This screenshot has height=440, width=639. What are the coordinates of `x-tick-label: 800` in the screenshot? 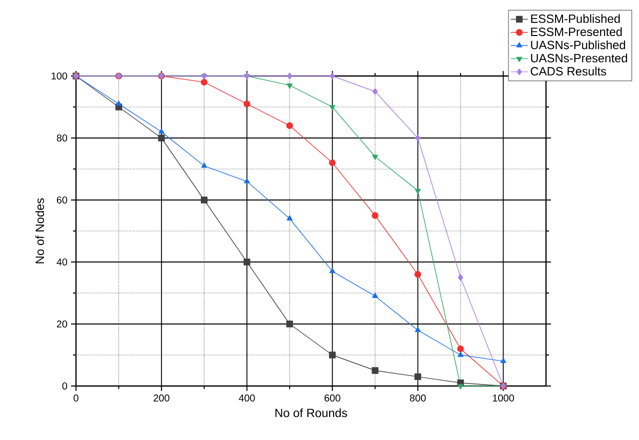 It's located at (418, 398).